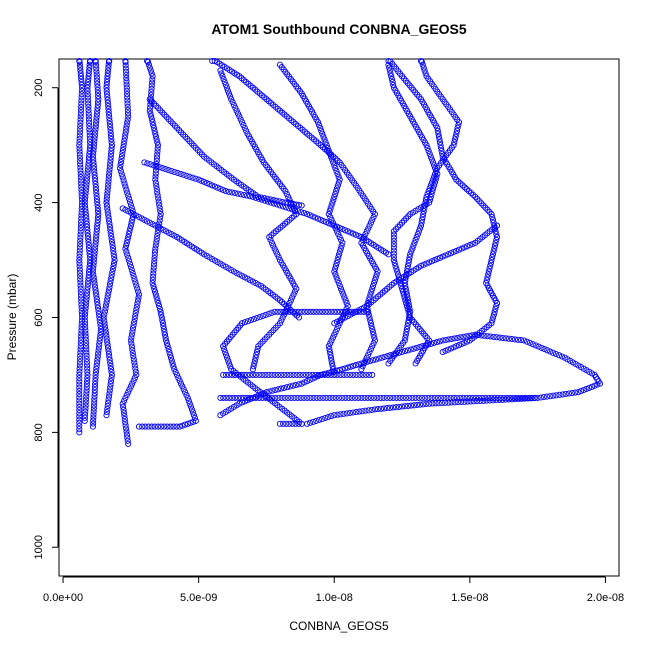 This screenshot has height=650, width=650. What do you see at coordinates (339, 626) in the screenshot?
I see `x-axis-label: CONBNA_GEOS5` at bounding box center [339, 626].